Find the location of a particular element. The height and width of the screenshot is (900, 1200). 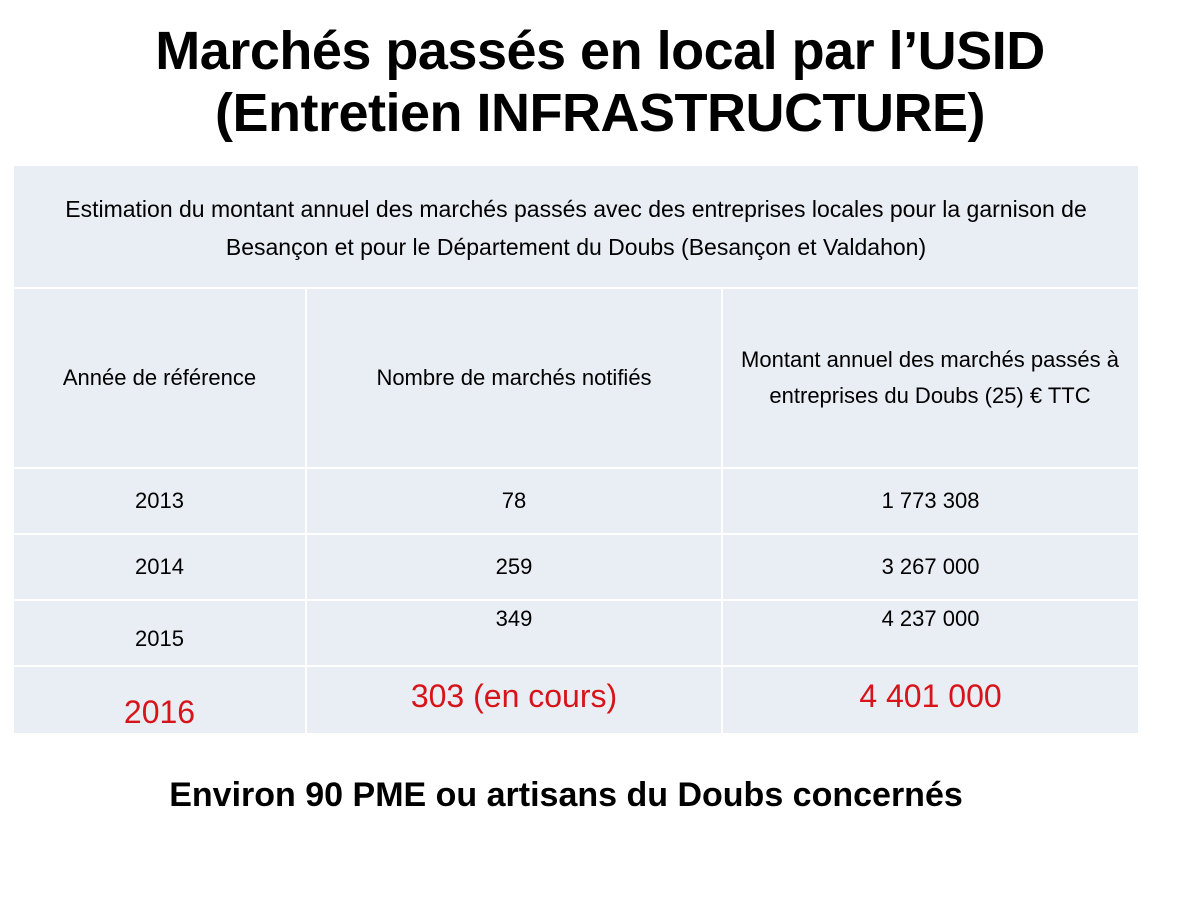

header-year: Année de référence is located at coordinates (159, 377).